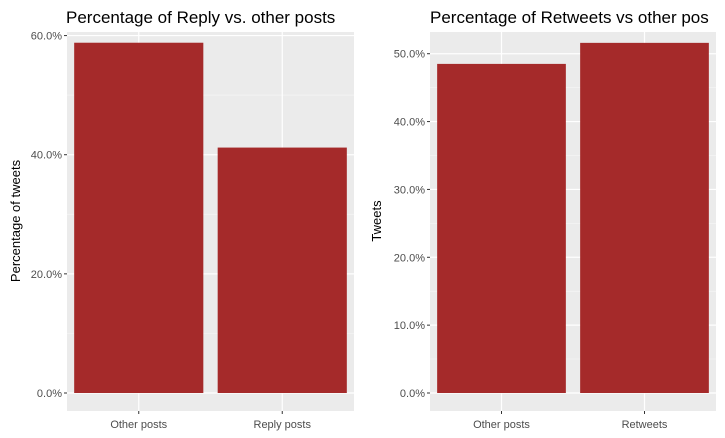  Describe the element at coordinates (15, 220) in the screenshot. I see `chart-reply-y-axis-label: Percentage of tweets` at that location.